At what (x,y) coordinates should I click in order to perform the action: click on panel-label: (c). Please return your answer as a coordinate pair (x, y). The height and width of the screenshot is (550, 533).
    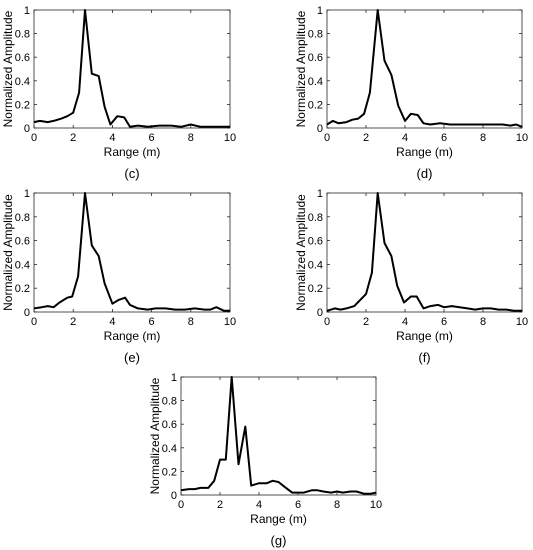
    Looking at the image, I should click on (131, 173).